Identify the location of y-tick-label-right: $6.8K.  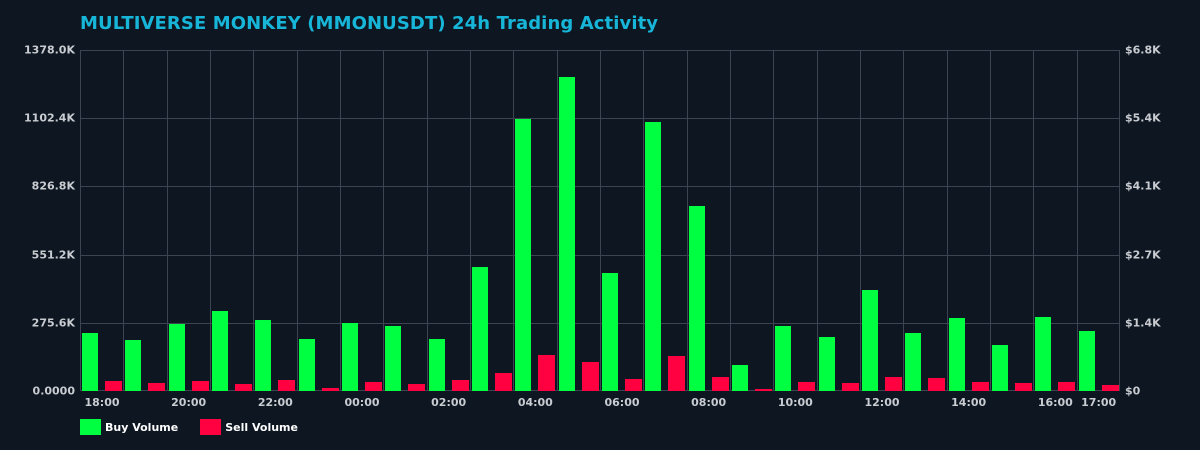
(1143, 50).